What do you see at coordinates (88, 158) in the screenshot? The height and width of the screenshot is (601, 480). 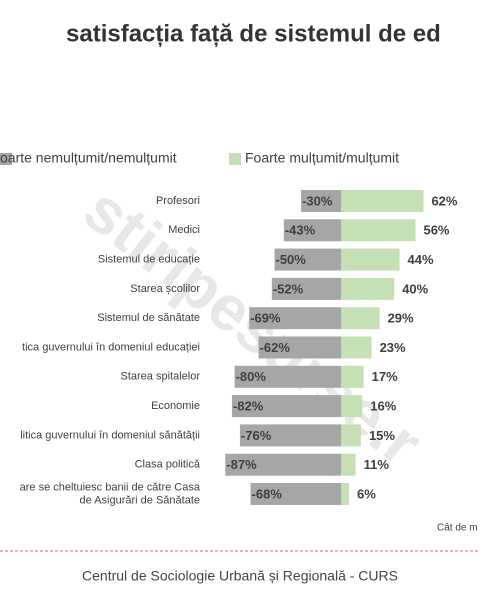 I see `legend-label: oarte nemulțumit/nemulțumit` at bounding box center [88, 158].